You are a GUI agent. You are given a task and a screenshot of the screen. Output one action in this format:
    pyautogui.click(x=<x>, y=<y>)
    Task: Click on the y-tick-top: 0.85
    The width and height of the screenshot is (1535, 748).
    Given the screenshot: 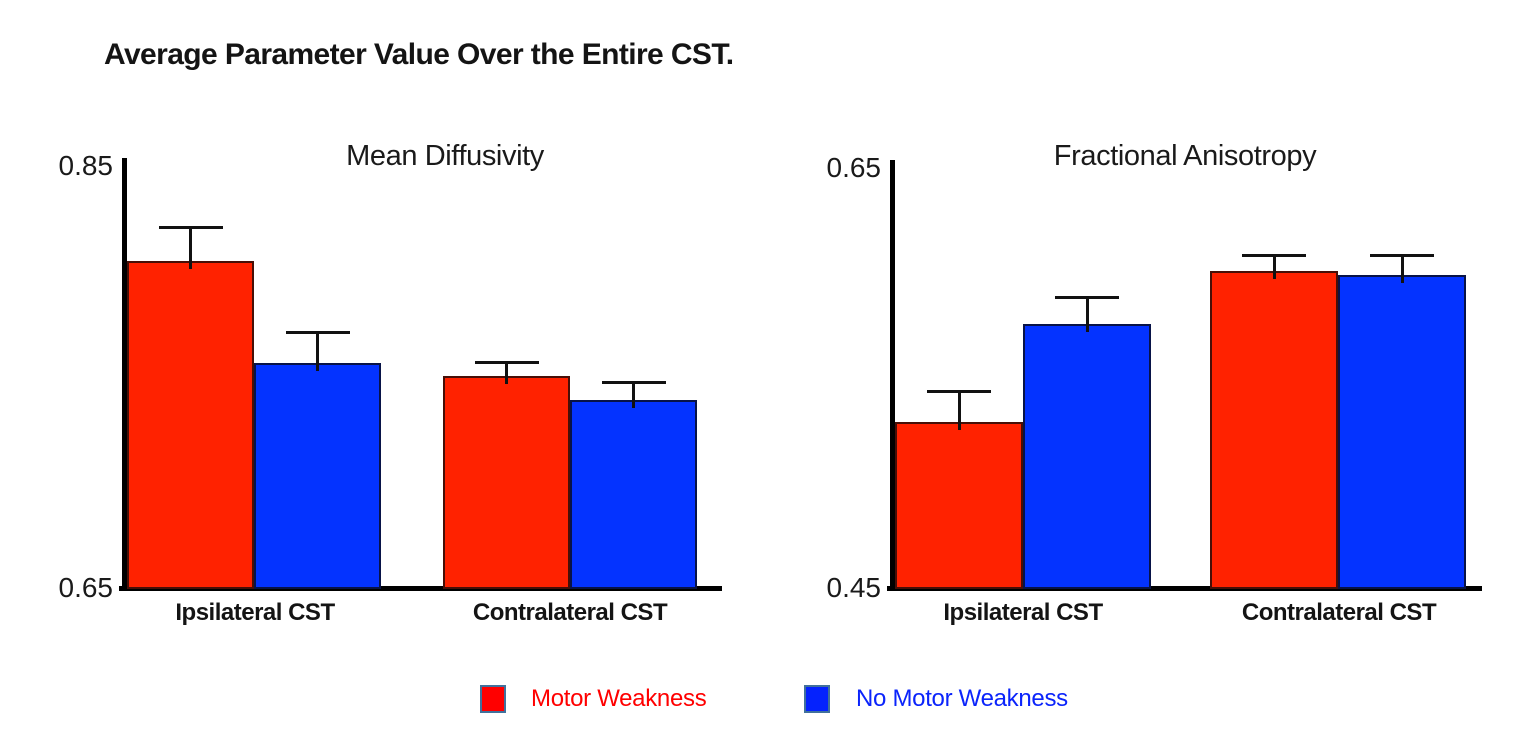 What is the action you would take?
    pyautogui.click(x=86, y=165)
    